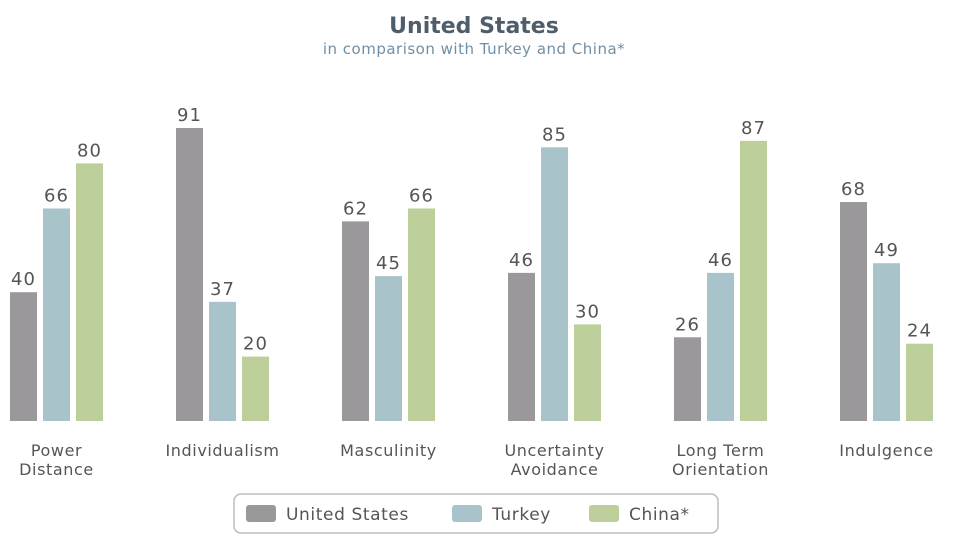 This screenshot has width=960, height=540. Describe the element at coordinates (23, 279) in the screenshot. I see `data-label: 40` at that location.